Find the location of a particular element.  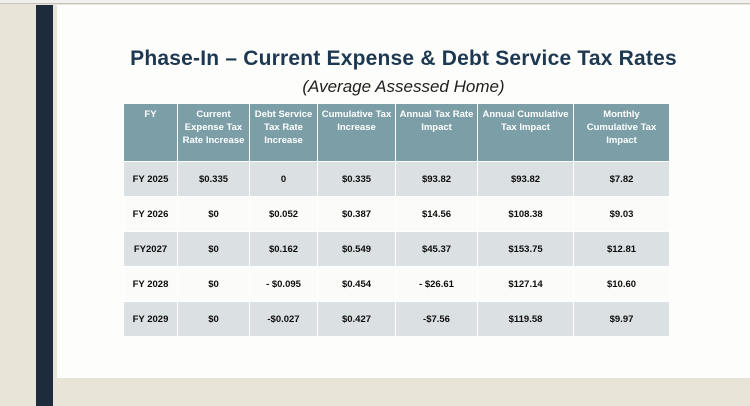

cell-annual-rate-impact: - $26.61 is located at coordinates (436, 284).